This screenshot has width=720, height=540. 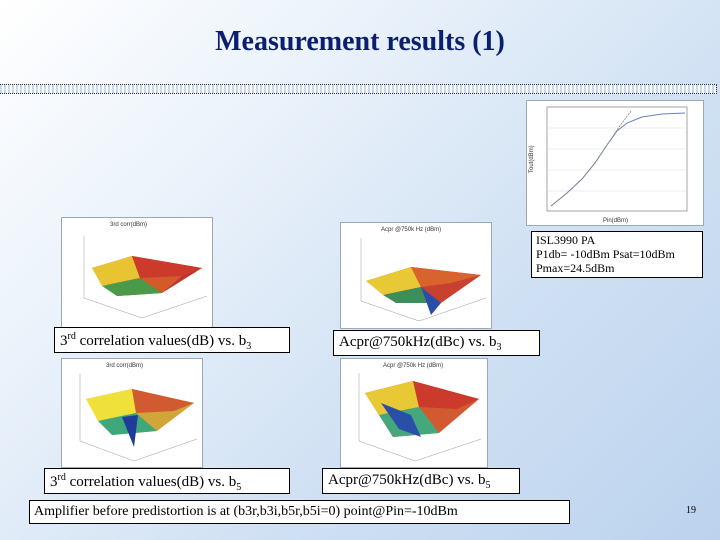 I want to click on b5-acpr-surface-plot: Acpr @750k Hz (dBm), so click(x=414, y=413).